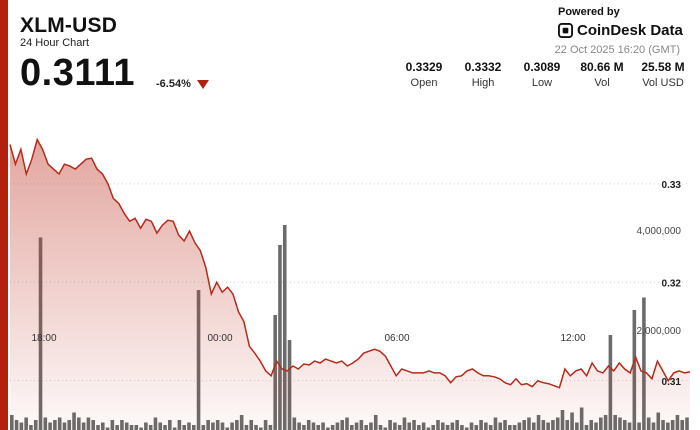  I want to click on stat-label: Open, so click(424, 83).